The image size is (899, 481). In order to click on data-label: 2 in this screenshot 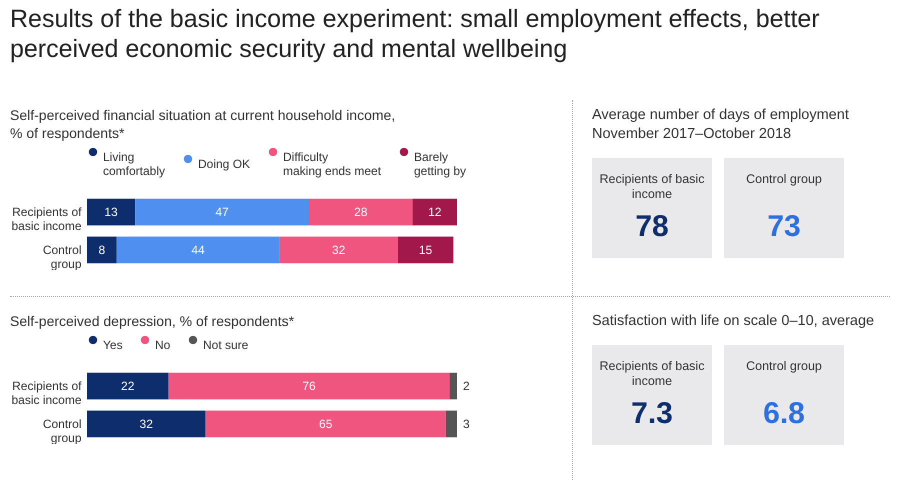, I will do `click(466, 386)`.